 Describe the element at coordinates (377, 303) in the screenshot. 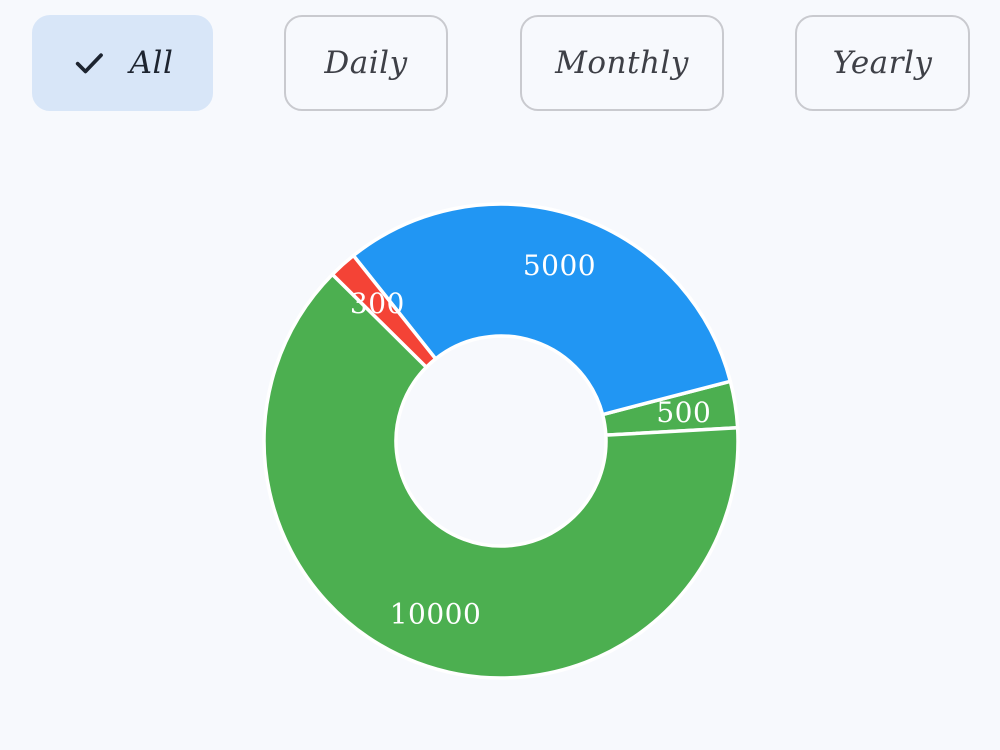

I see `slice-label-300: 300` at that location.